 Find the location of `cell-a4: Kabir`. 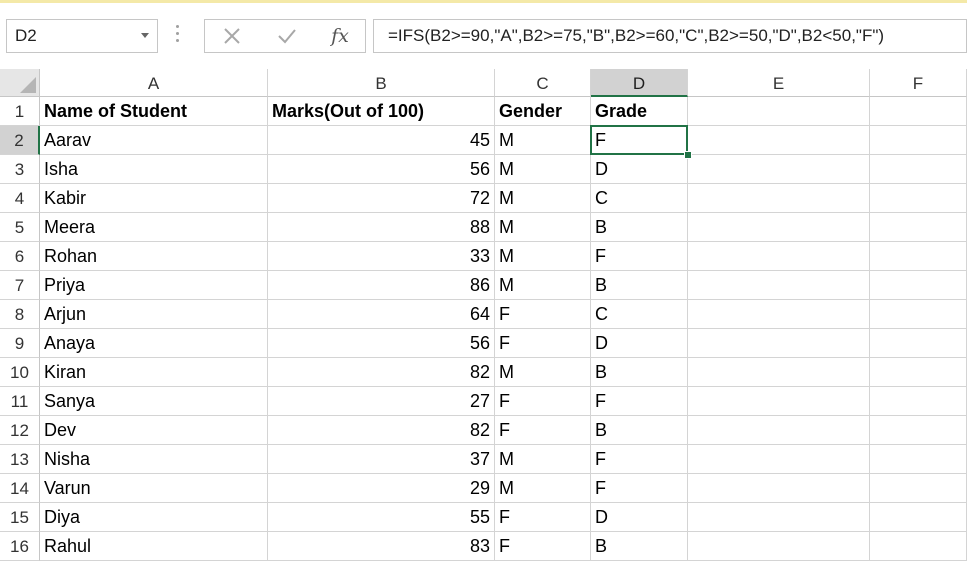

cell-a4: Kabir is located at coordinates (154, 198).